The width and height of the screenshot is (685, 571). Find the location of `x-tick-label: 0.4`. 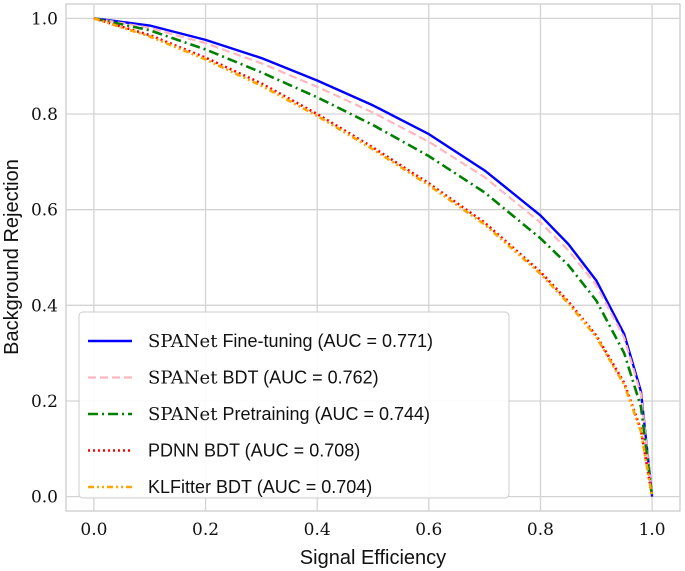

x-tick-label: 0.4 is located at coordinates (317, 530).